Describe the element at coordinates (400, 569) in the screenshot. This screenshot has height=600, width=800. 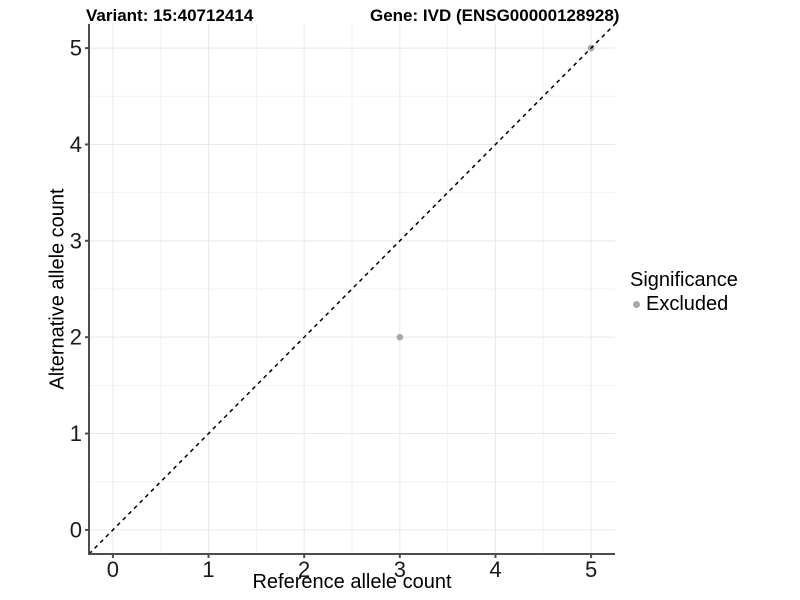
I see `x-tick-label: 3` at that location.